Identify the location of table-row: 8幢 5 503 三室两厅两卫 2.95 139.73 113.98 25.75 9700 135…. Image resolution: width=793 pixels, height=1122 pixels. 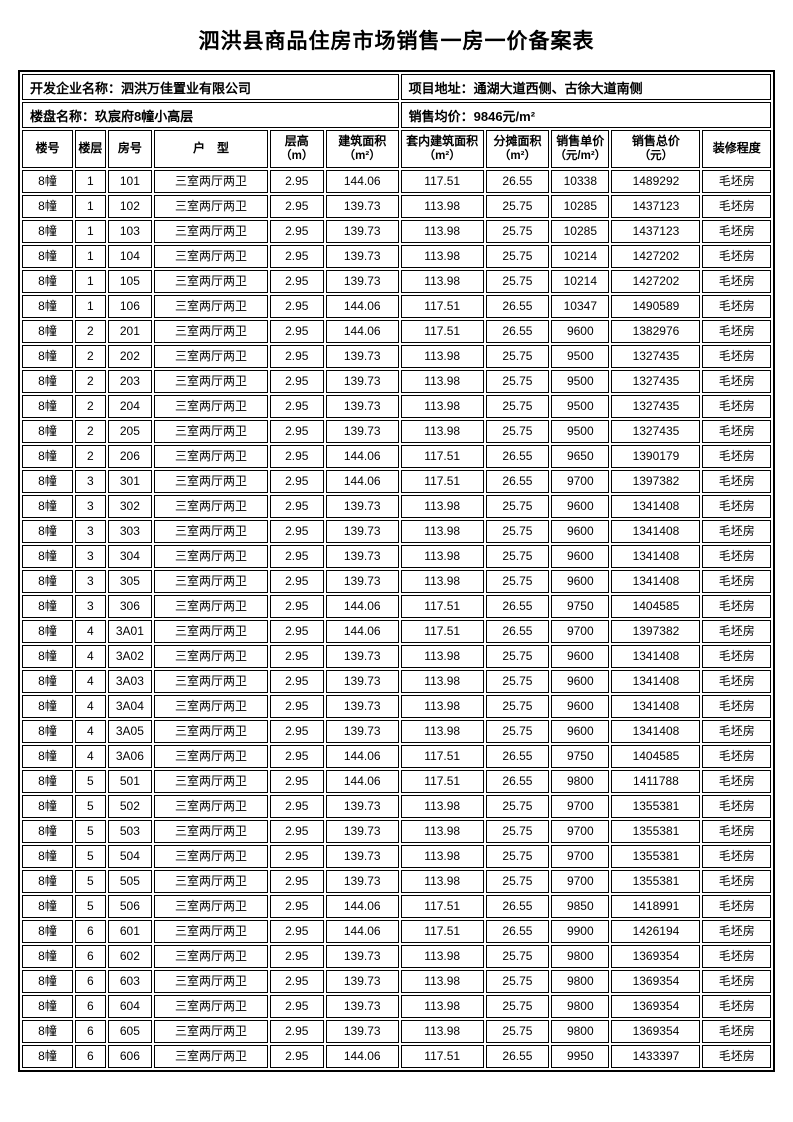
(396, 831).